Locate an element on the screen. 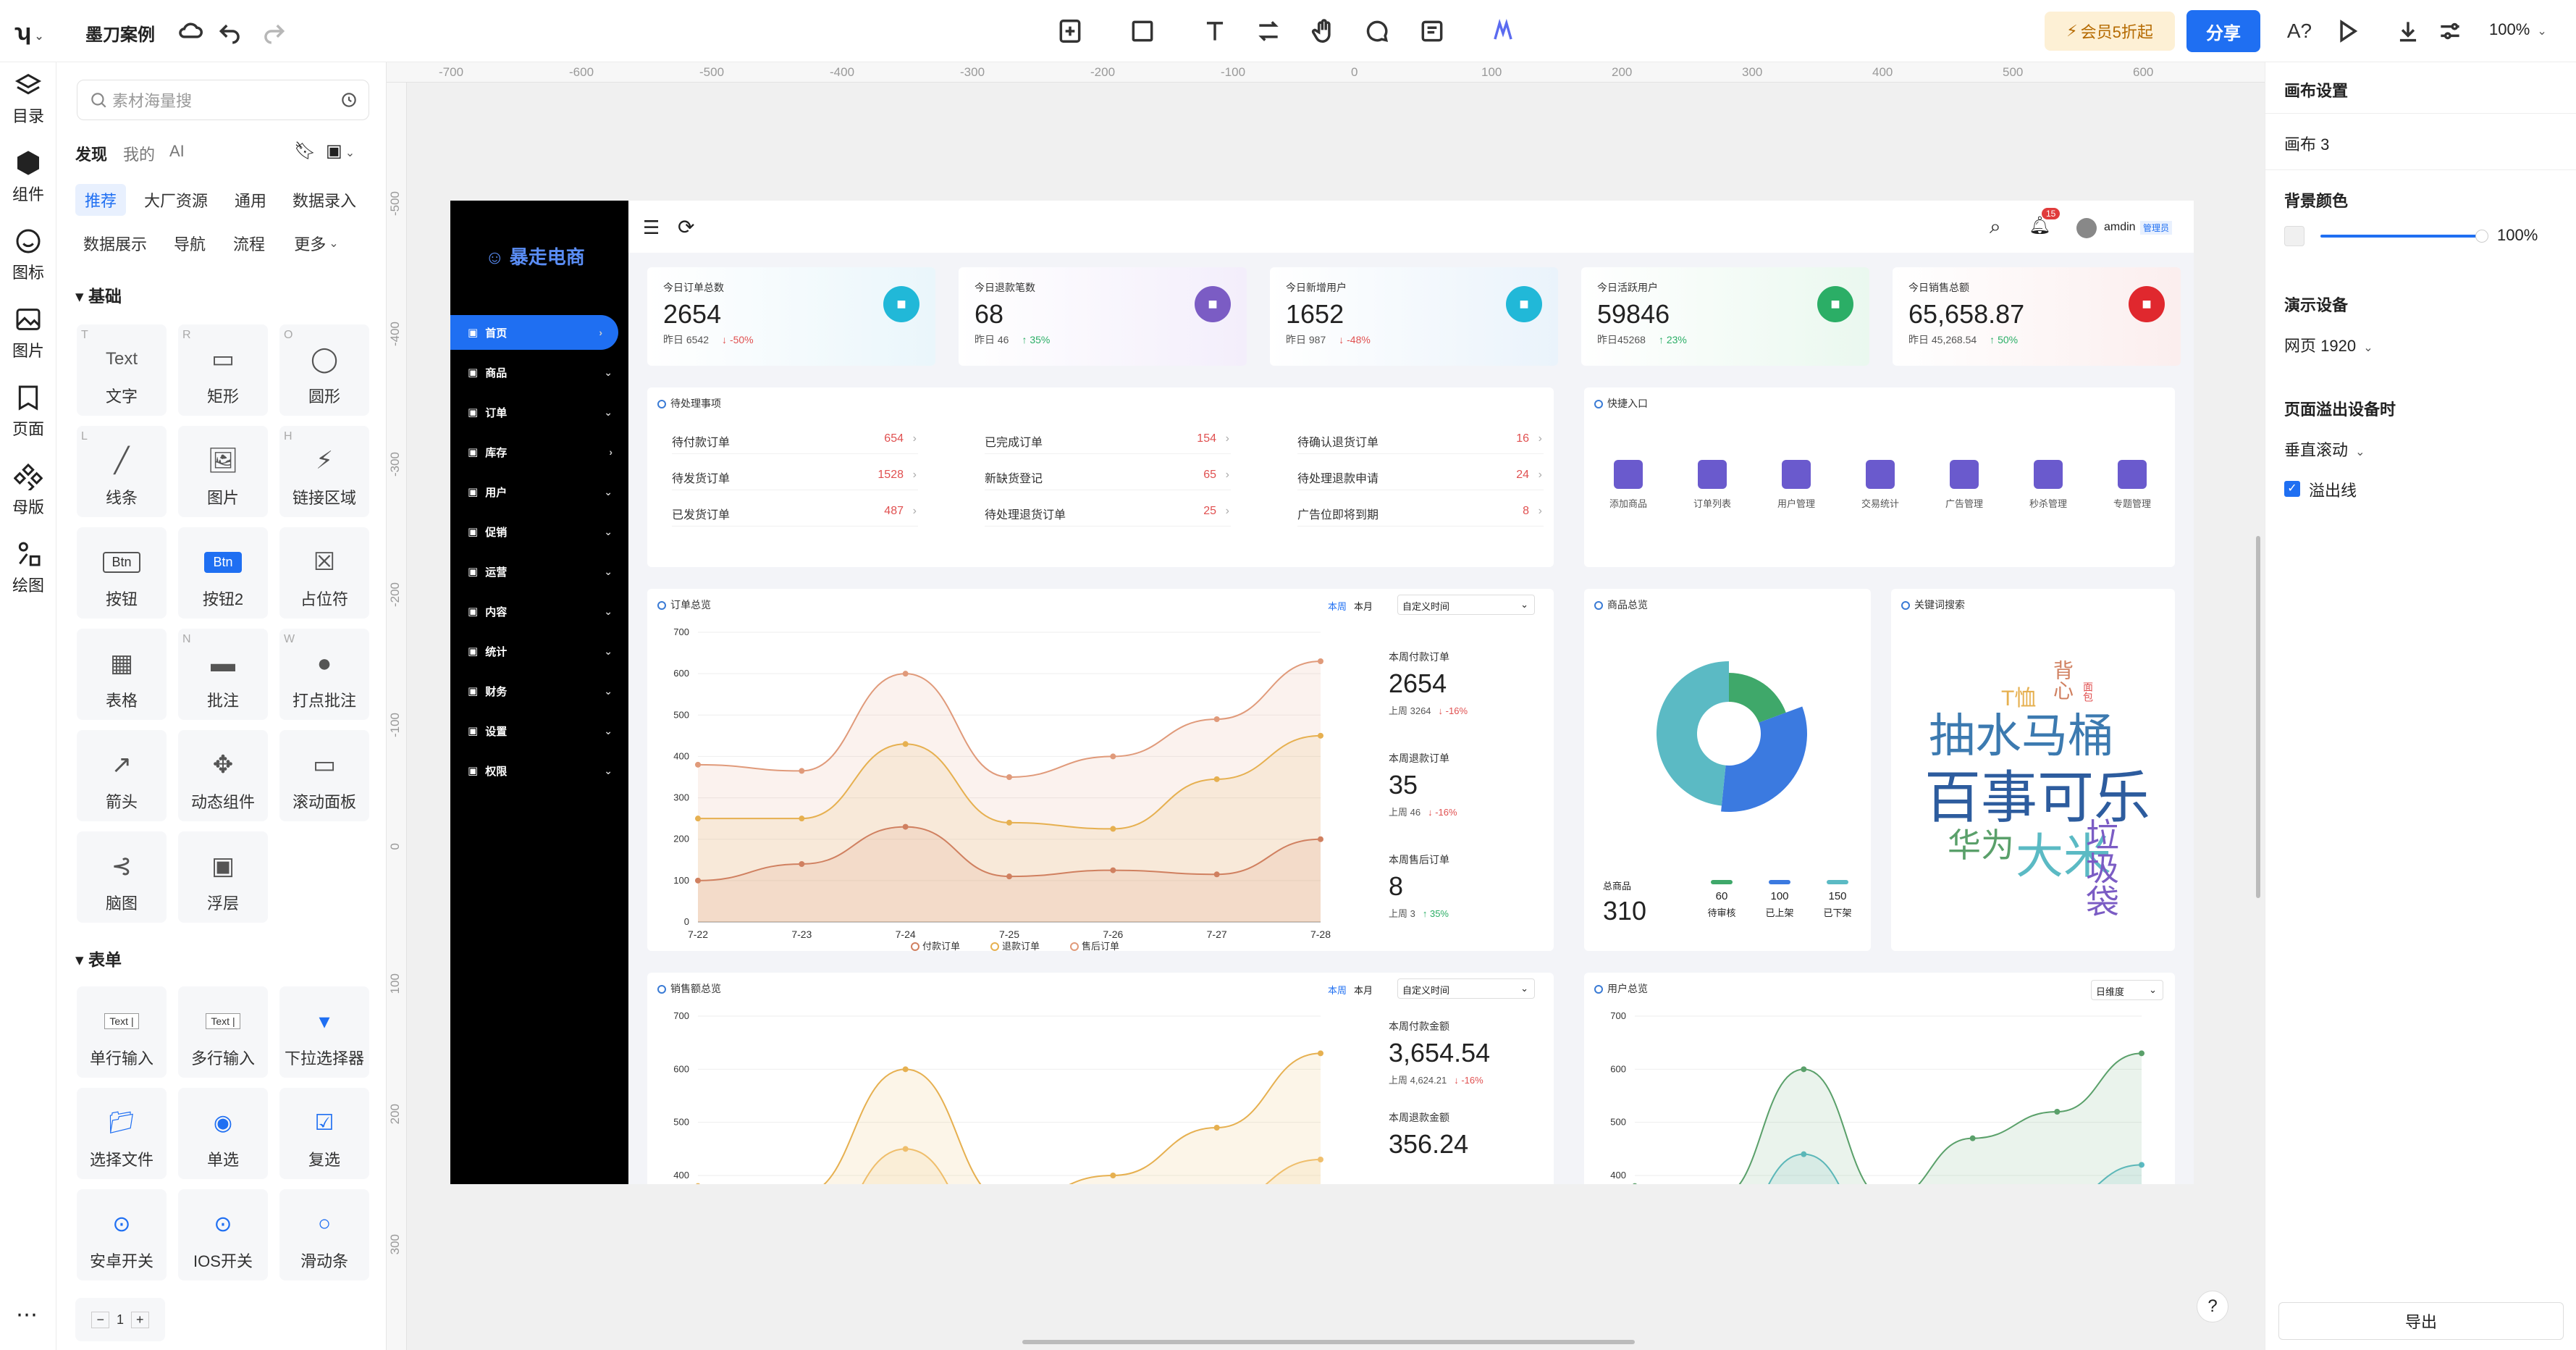 The image size is (2576, 1350). quick-entry: 专题管理 is located at coordinates (2132, 485).